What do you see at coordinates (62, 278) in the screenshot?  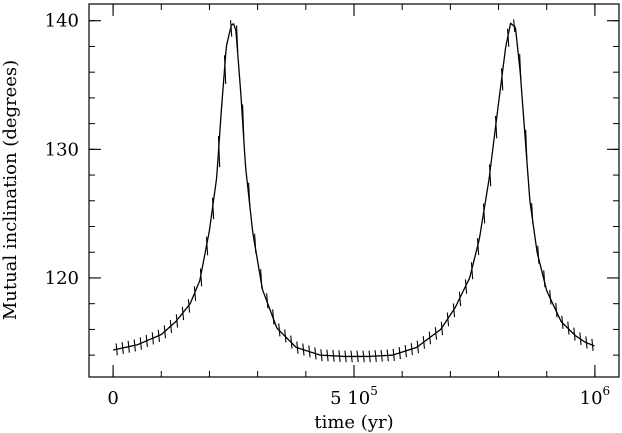 I see `y-tick-label: 120` at bounding box center [62, 278].